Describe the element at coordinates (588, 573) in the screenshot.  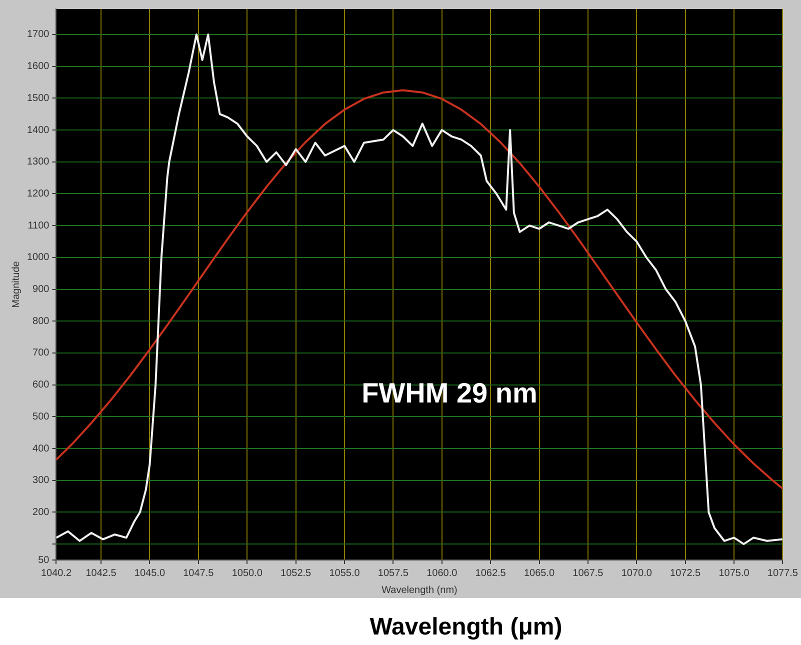
I see `x-tick-label: 1067.5` at that location.